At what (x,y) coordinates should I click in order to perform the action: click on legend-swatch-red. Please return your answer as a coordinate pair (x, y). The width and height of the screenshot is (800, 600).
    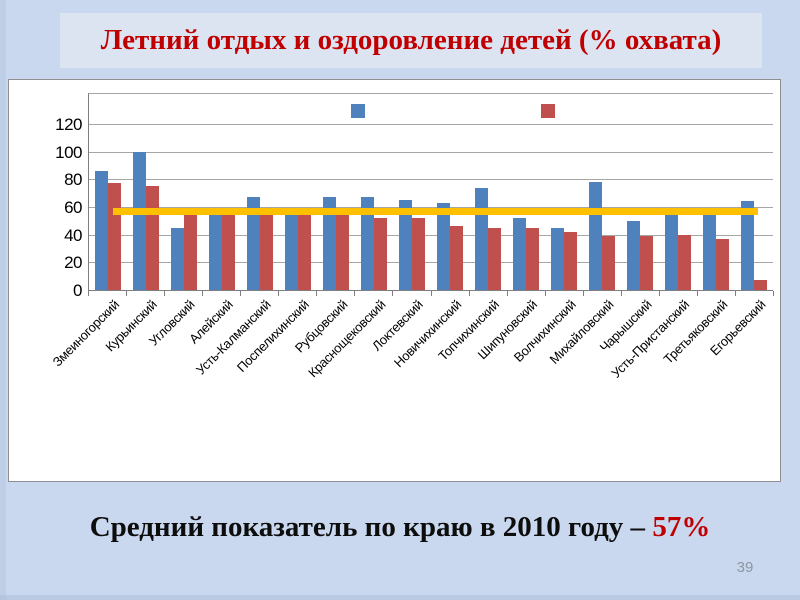
    Looking at the image, I should click on (548, 111).